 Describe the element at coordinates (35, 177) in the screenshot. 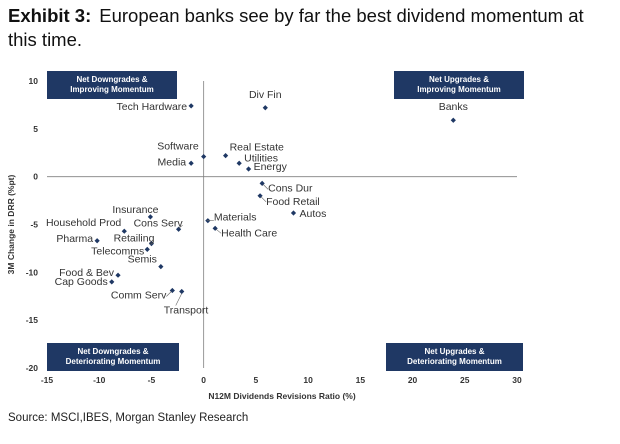

I see `y-tick-label: 0` at that location.